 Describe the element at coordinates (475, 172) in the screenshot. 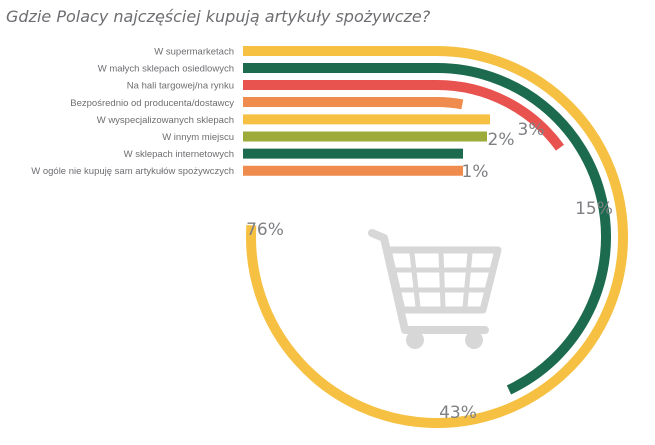

I see `data-label: 1%` at that location.